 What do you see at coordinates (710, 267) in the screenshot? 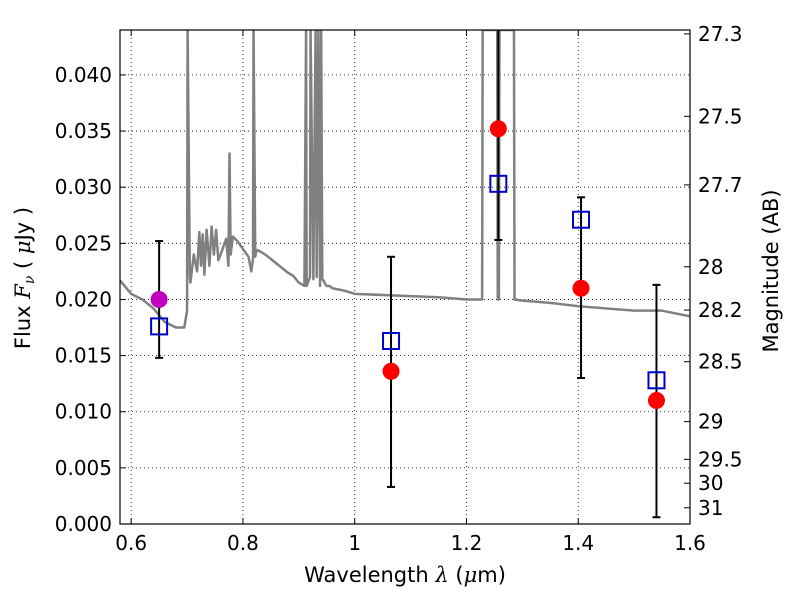
I see `y2-tick-label: 28` at bounding box center [710, 267].